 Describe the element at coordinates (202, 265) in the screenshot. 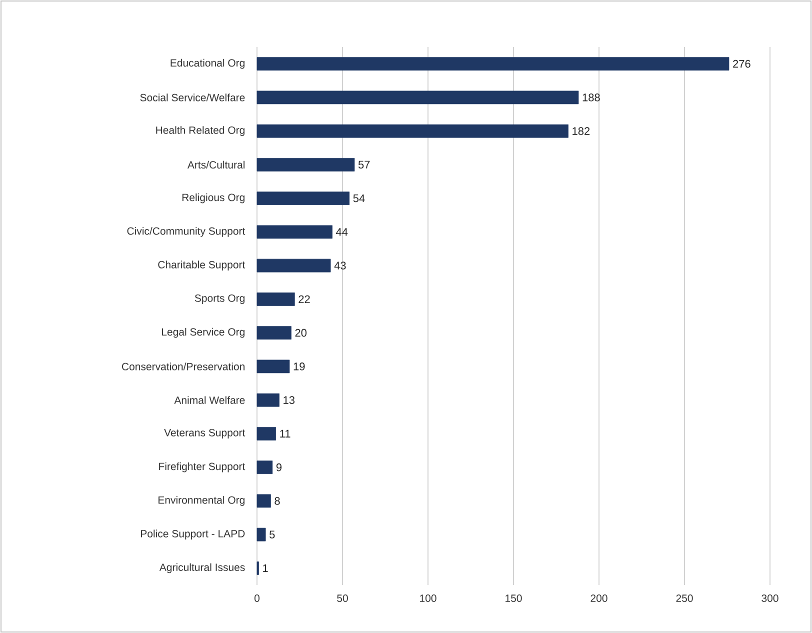

I see `y-tick-label: Charitable Support` at that location.